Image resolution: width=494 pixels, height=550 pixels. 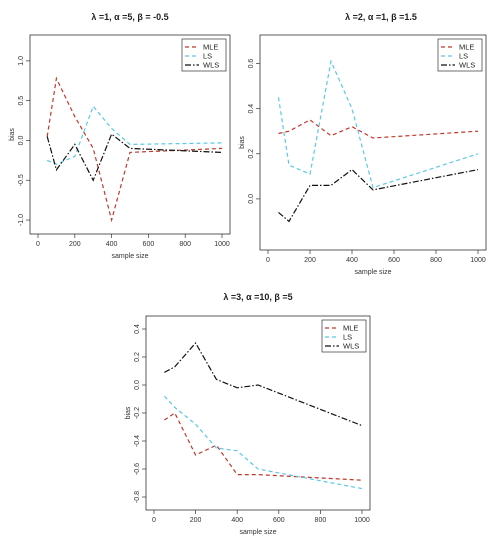 I want to click on y-tick-label: 0.6, so click(x=251, y=64).